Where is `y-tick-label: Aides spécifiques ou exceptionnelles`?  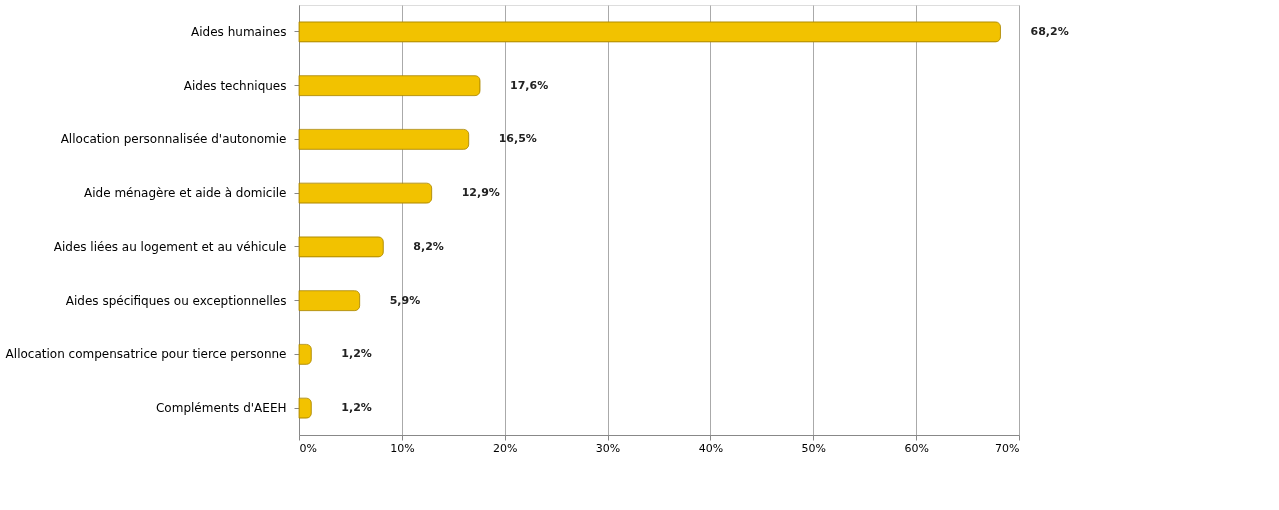
y-tick-label: Aides spécifiques ou exceptionnelles is located at coordinates (176, 300).